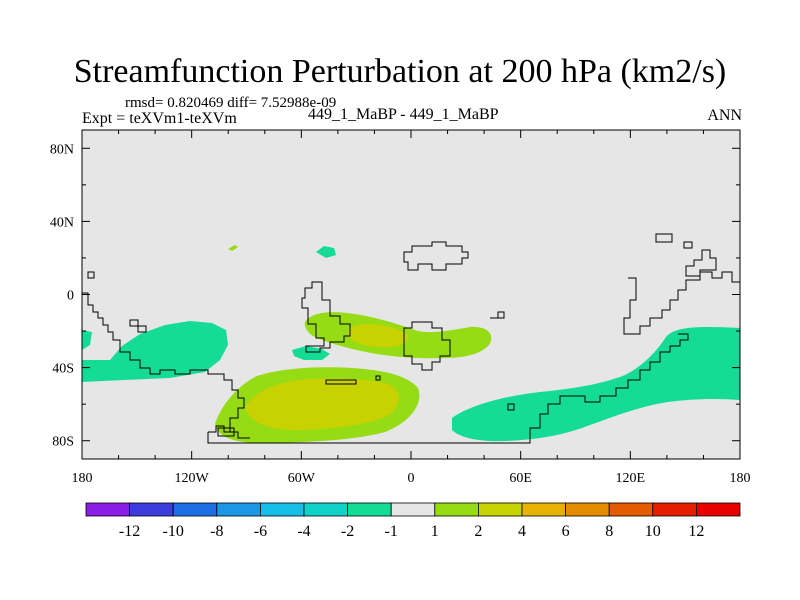 This screenshot has width=800, height=600. Describe the element at coordinates (609, 531) in the screenshot. I see `colorbar-label: 8` at that location.